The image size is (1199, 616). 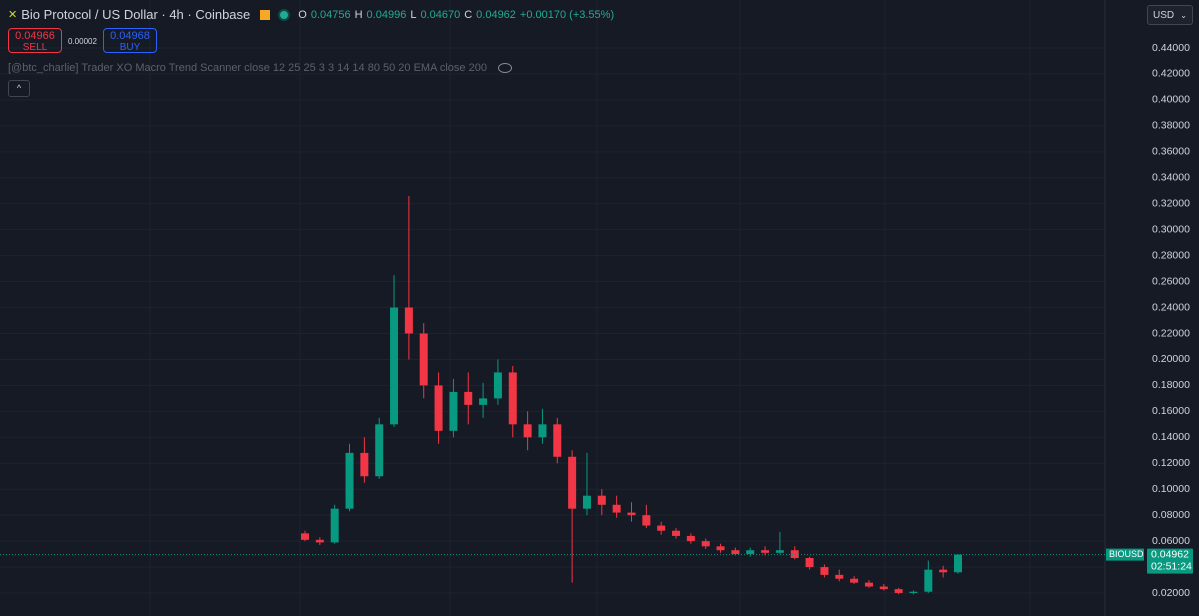 I want to click on y-tick-label: 0.20000, so click(x=1171, y=359).